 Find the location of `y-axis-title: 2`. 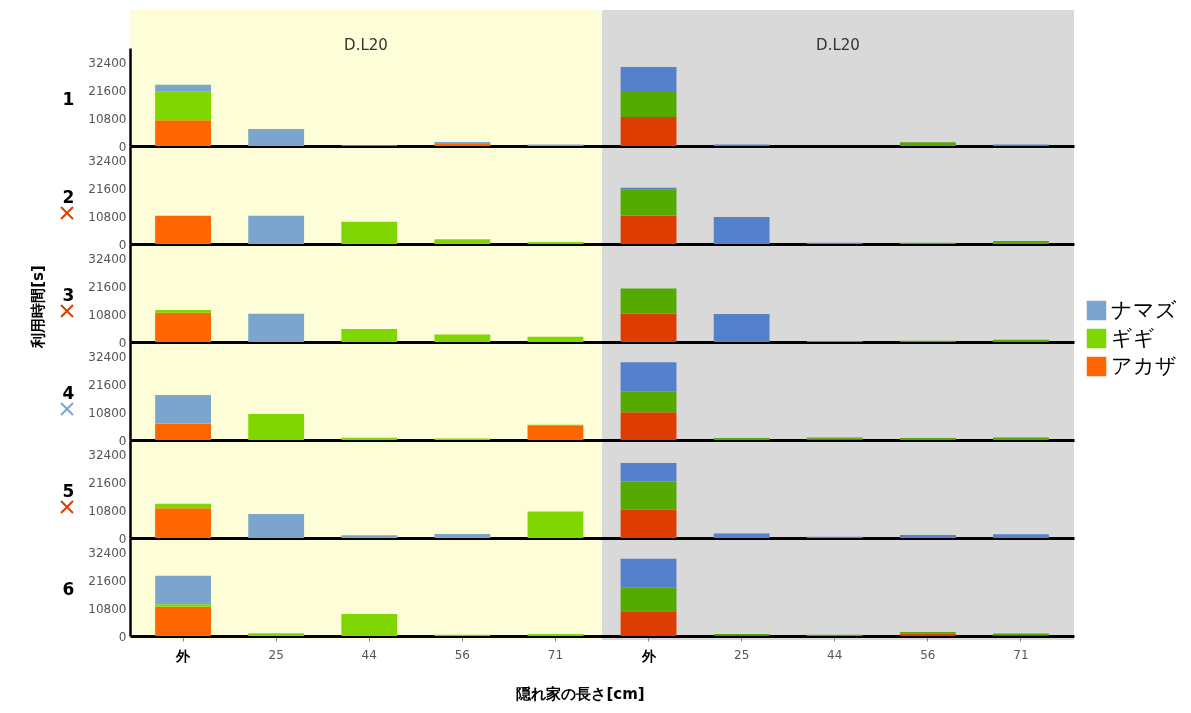

y-axis-title: 2 is located at coordinates (68, 196).